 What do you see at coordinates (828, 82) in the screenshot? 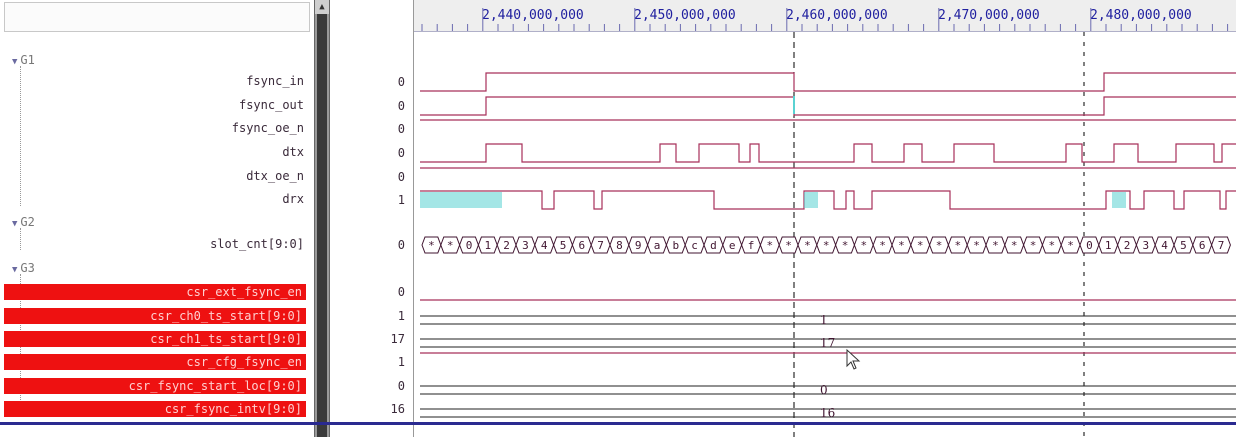
I see `wave-fsync-in` at bounding box center [828, 82].